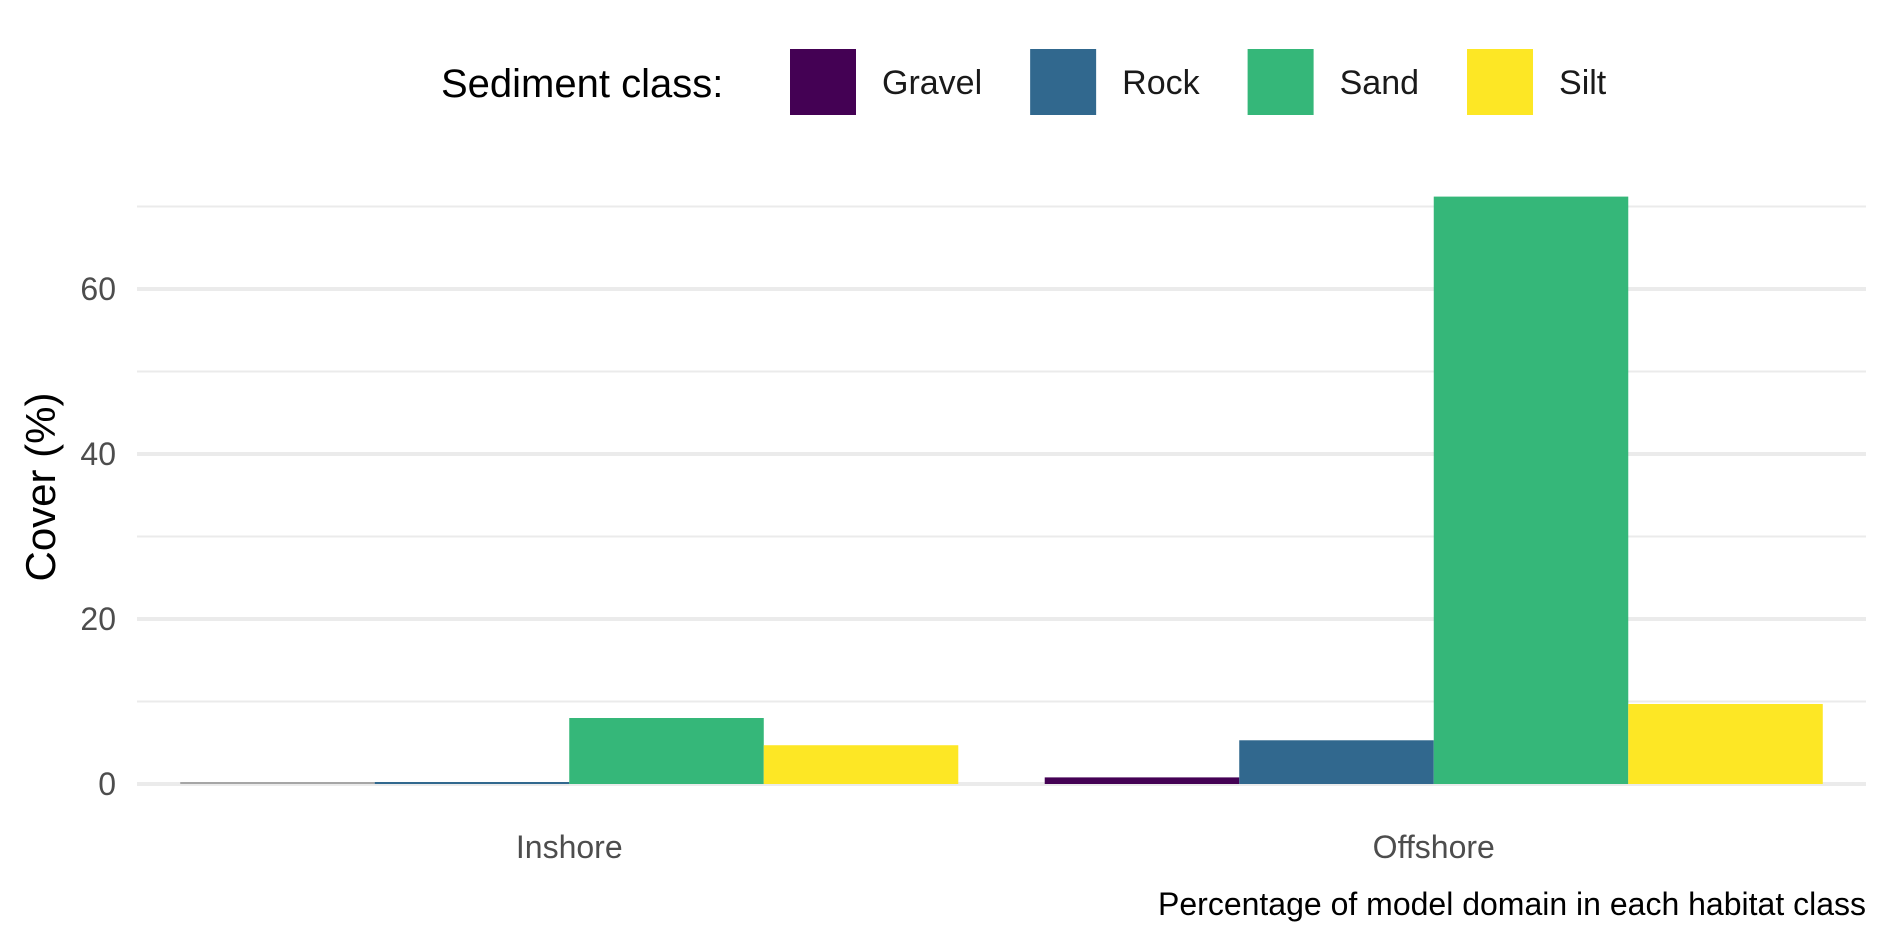  Describe the element at coordinates (569, 847) in the screenshot. I see `x-tick-label: Inshore` at that location.